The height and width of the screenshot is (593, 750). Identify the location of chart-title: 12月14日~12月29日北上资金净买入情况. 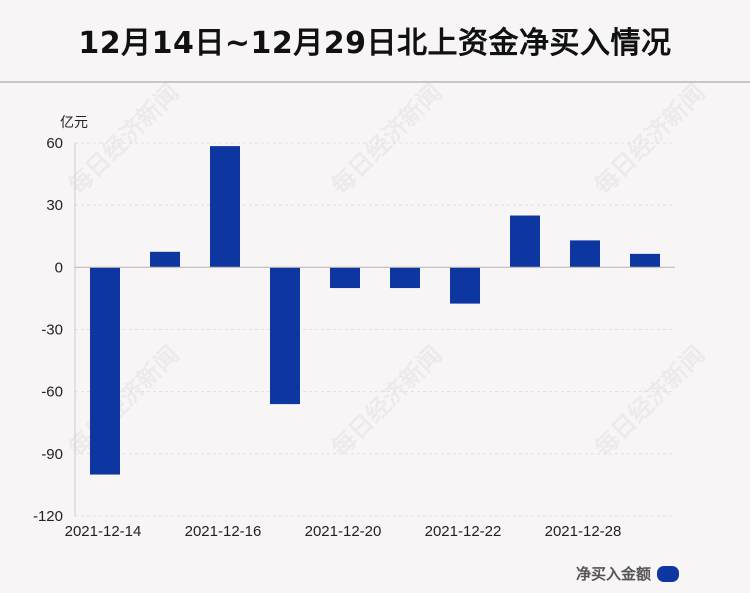
(375, 43).